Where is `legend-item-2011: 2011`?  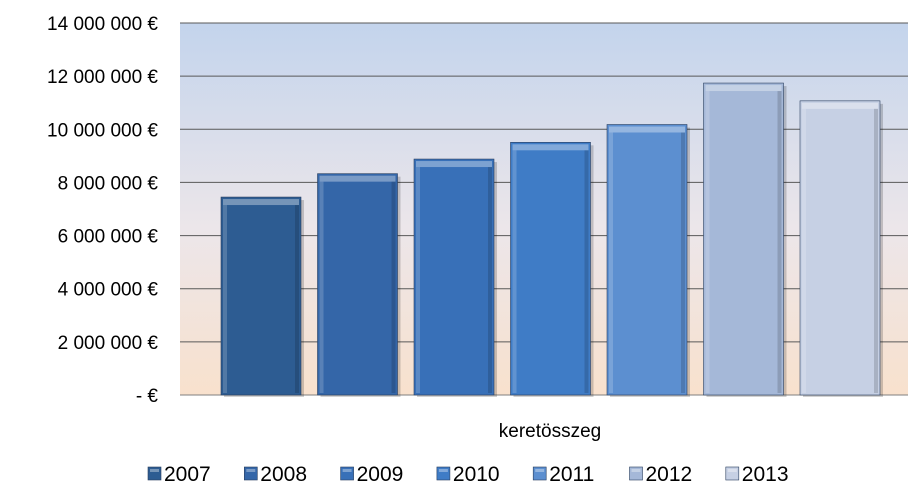
legend-item-2011: 2011 is located at coordinates (563, 474).